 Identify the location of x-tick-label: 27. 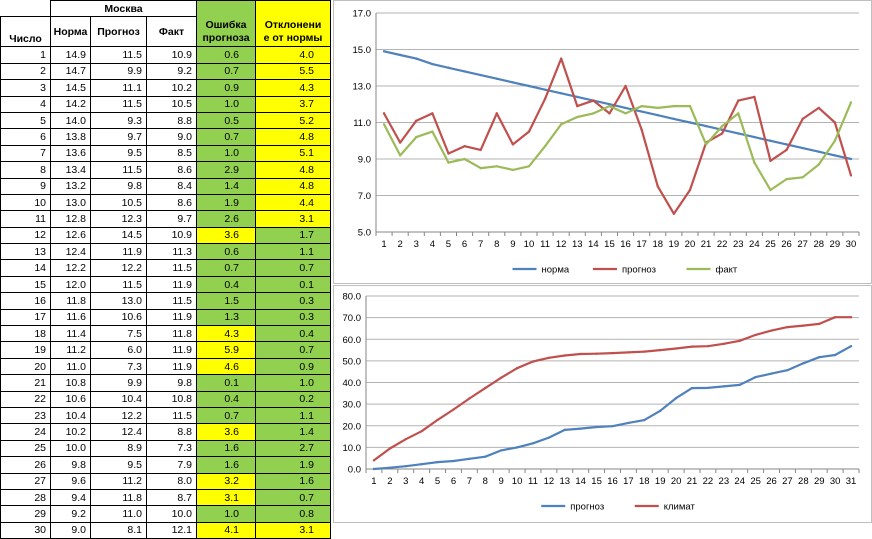
(802, 244).